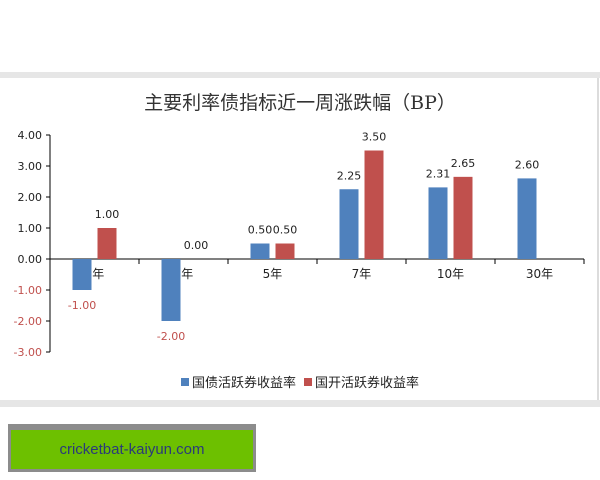  Describe the element at coordinates (30, 259) in the screenshot. I see `y-tick-label: 0.00` at that location.